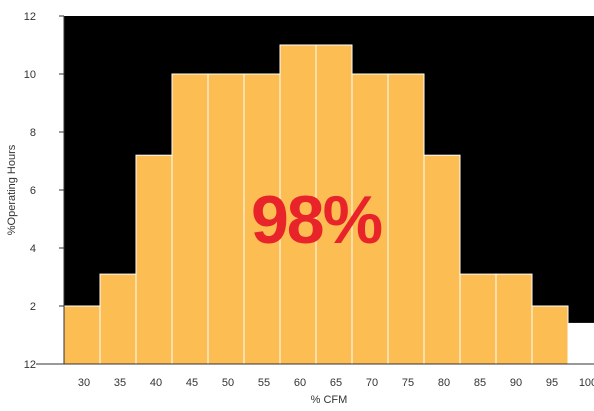 Image resolution: width=594 pixels, height=411 pixels. Describe the element at coordinates (372, 383) in the screenshot. I see `x-tick-label: 70` at that location.